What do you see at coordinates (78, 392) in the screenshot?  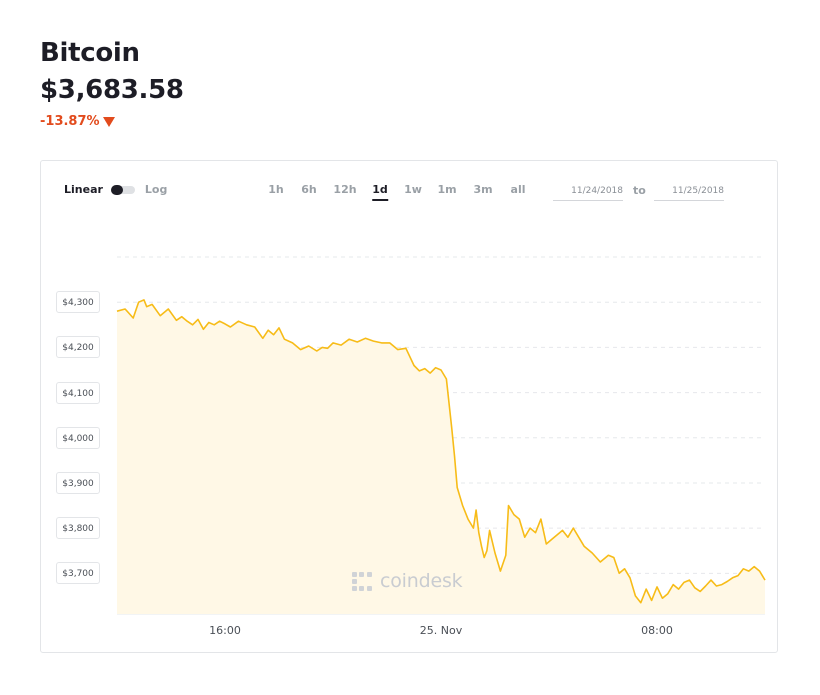 I see `y-tick-label: $4,100` at bounding box center [78, 392].